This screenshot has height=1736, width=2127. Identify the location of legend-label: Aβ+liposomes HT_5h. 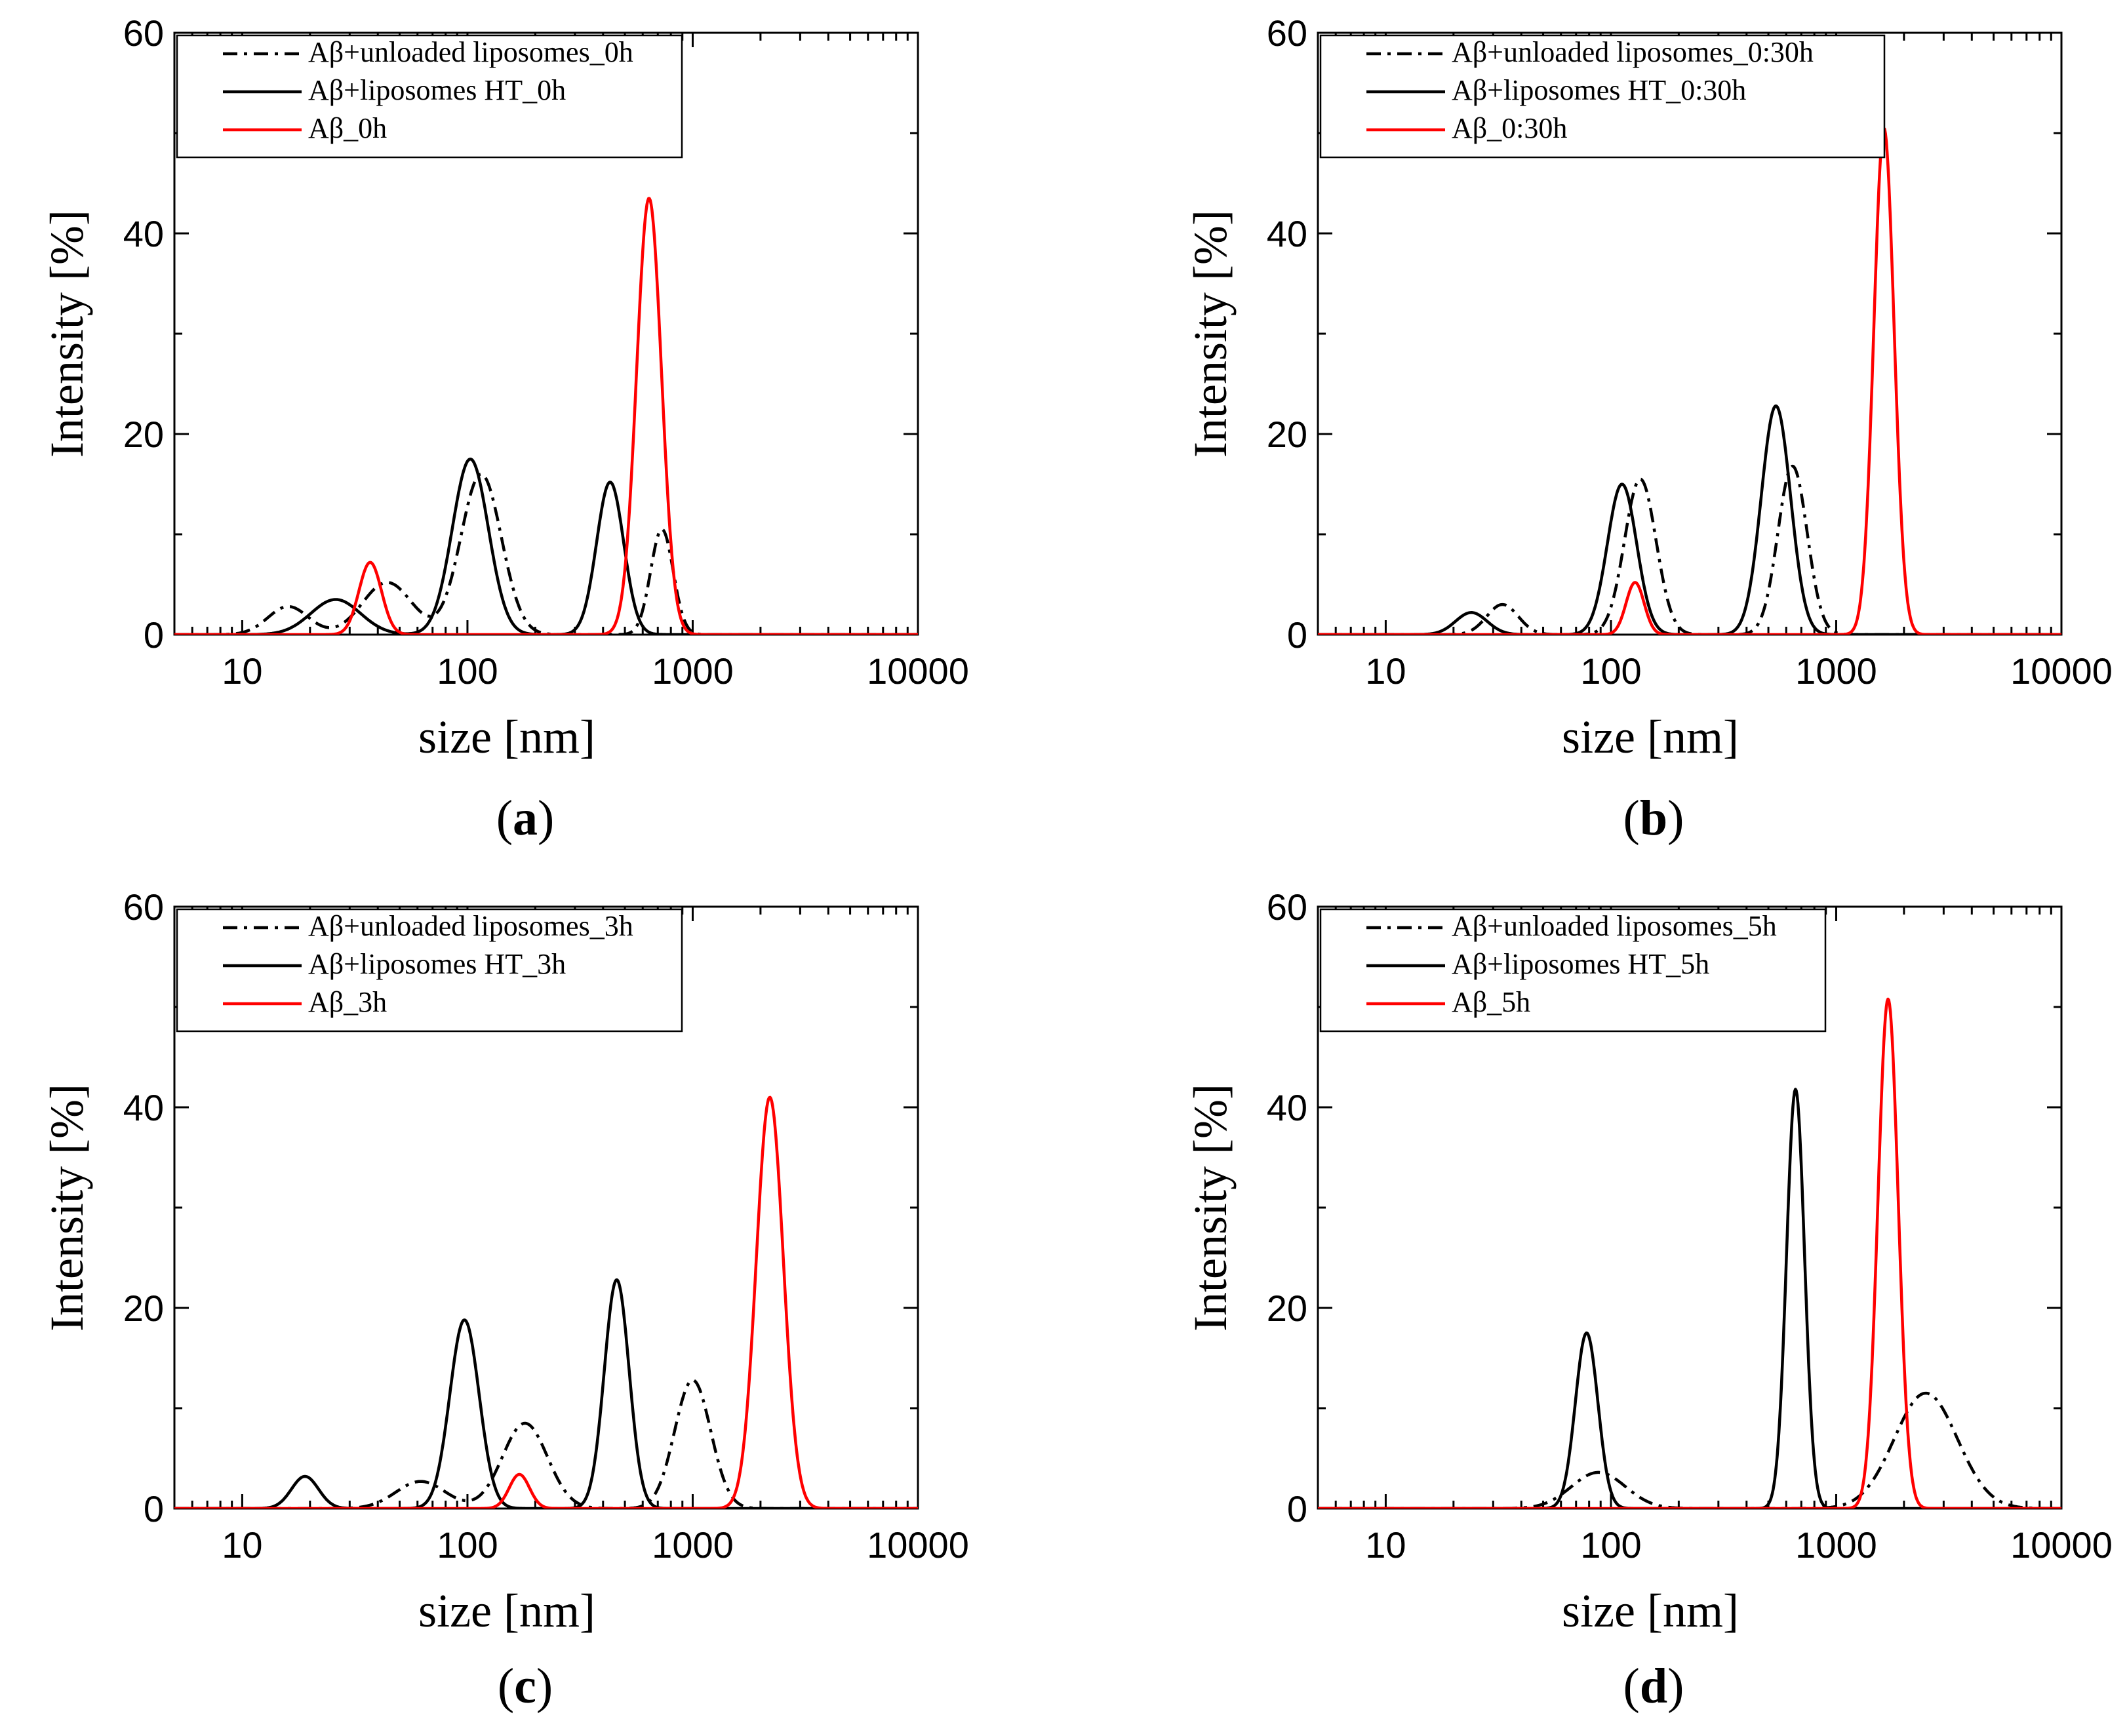
(1581, 964).